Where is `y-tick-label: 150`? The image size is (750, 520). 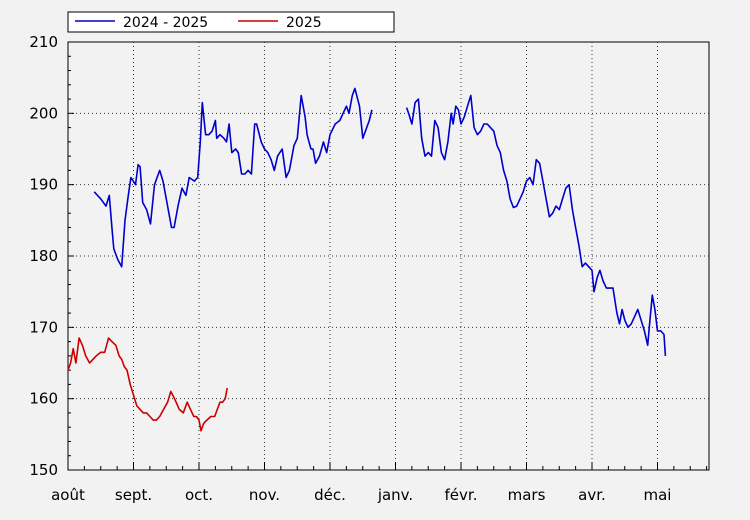 y-tick-label: 150 is located at coordinates (43, 470).